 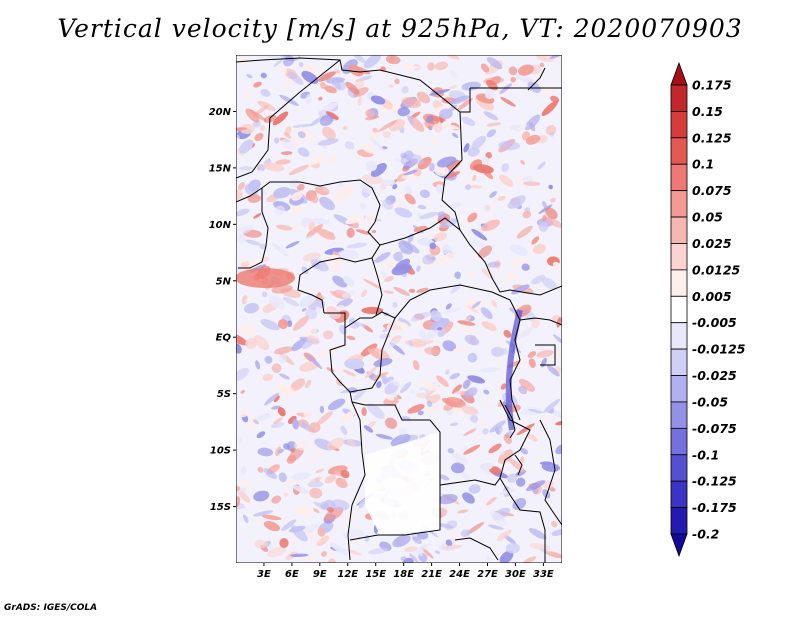 What do you see at coordinates (476, 549) in the screenshot?
I see `border-botswana` at bounding box center [476, 549].